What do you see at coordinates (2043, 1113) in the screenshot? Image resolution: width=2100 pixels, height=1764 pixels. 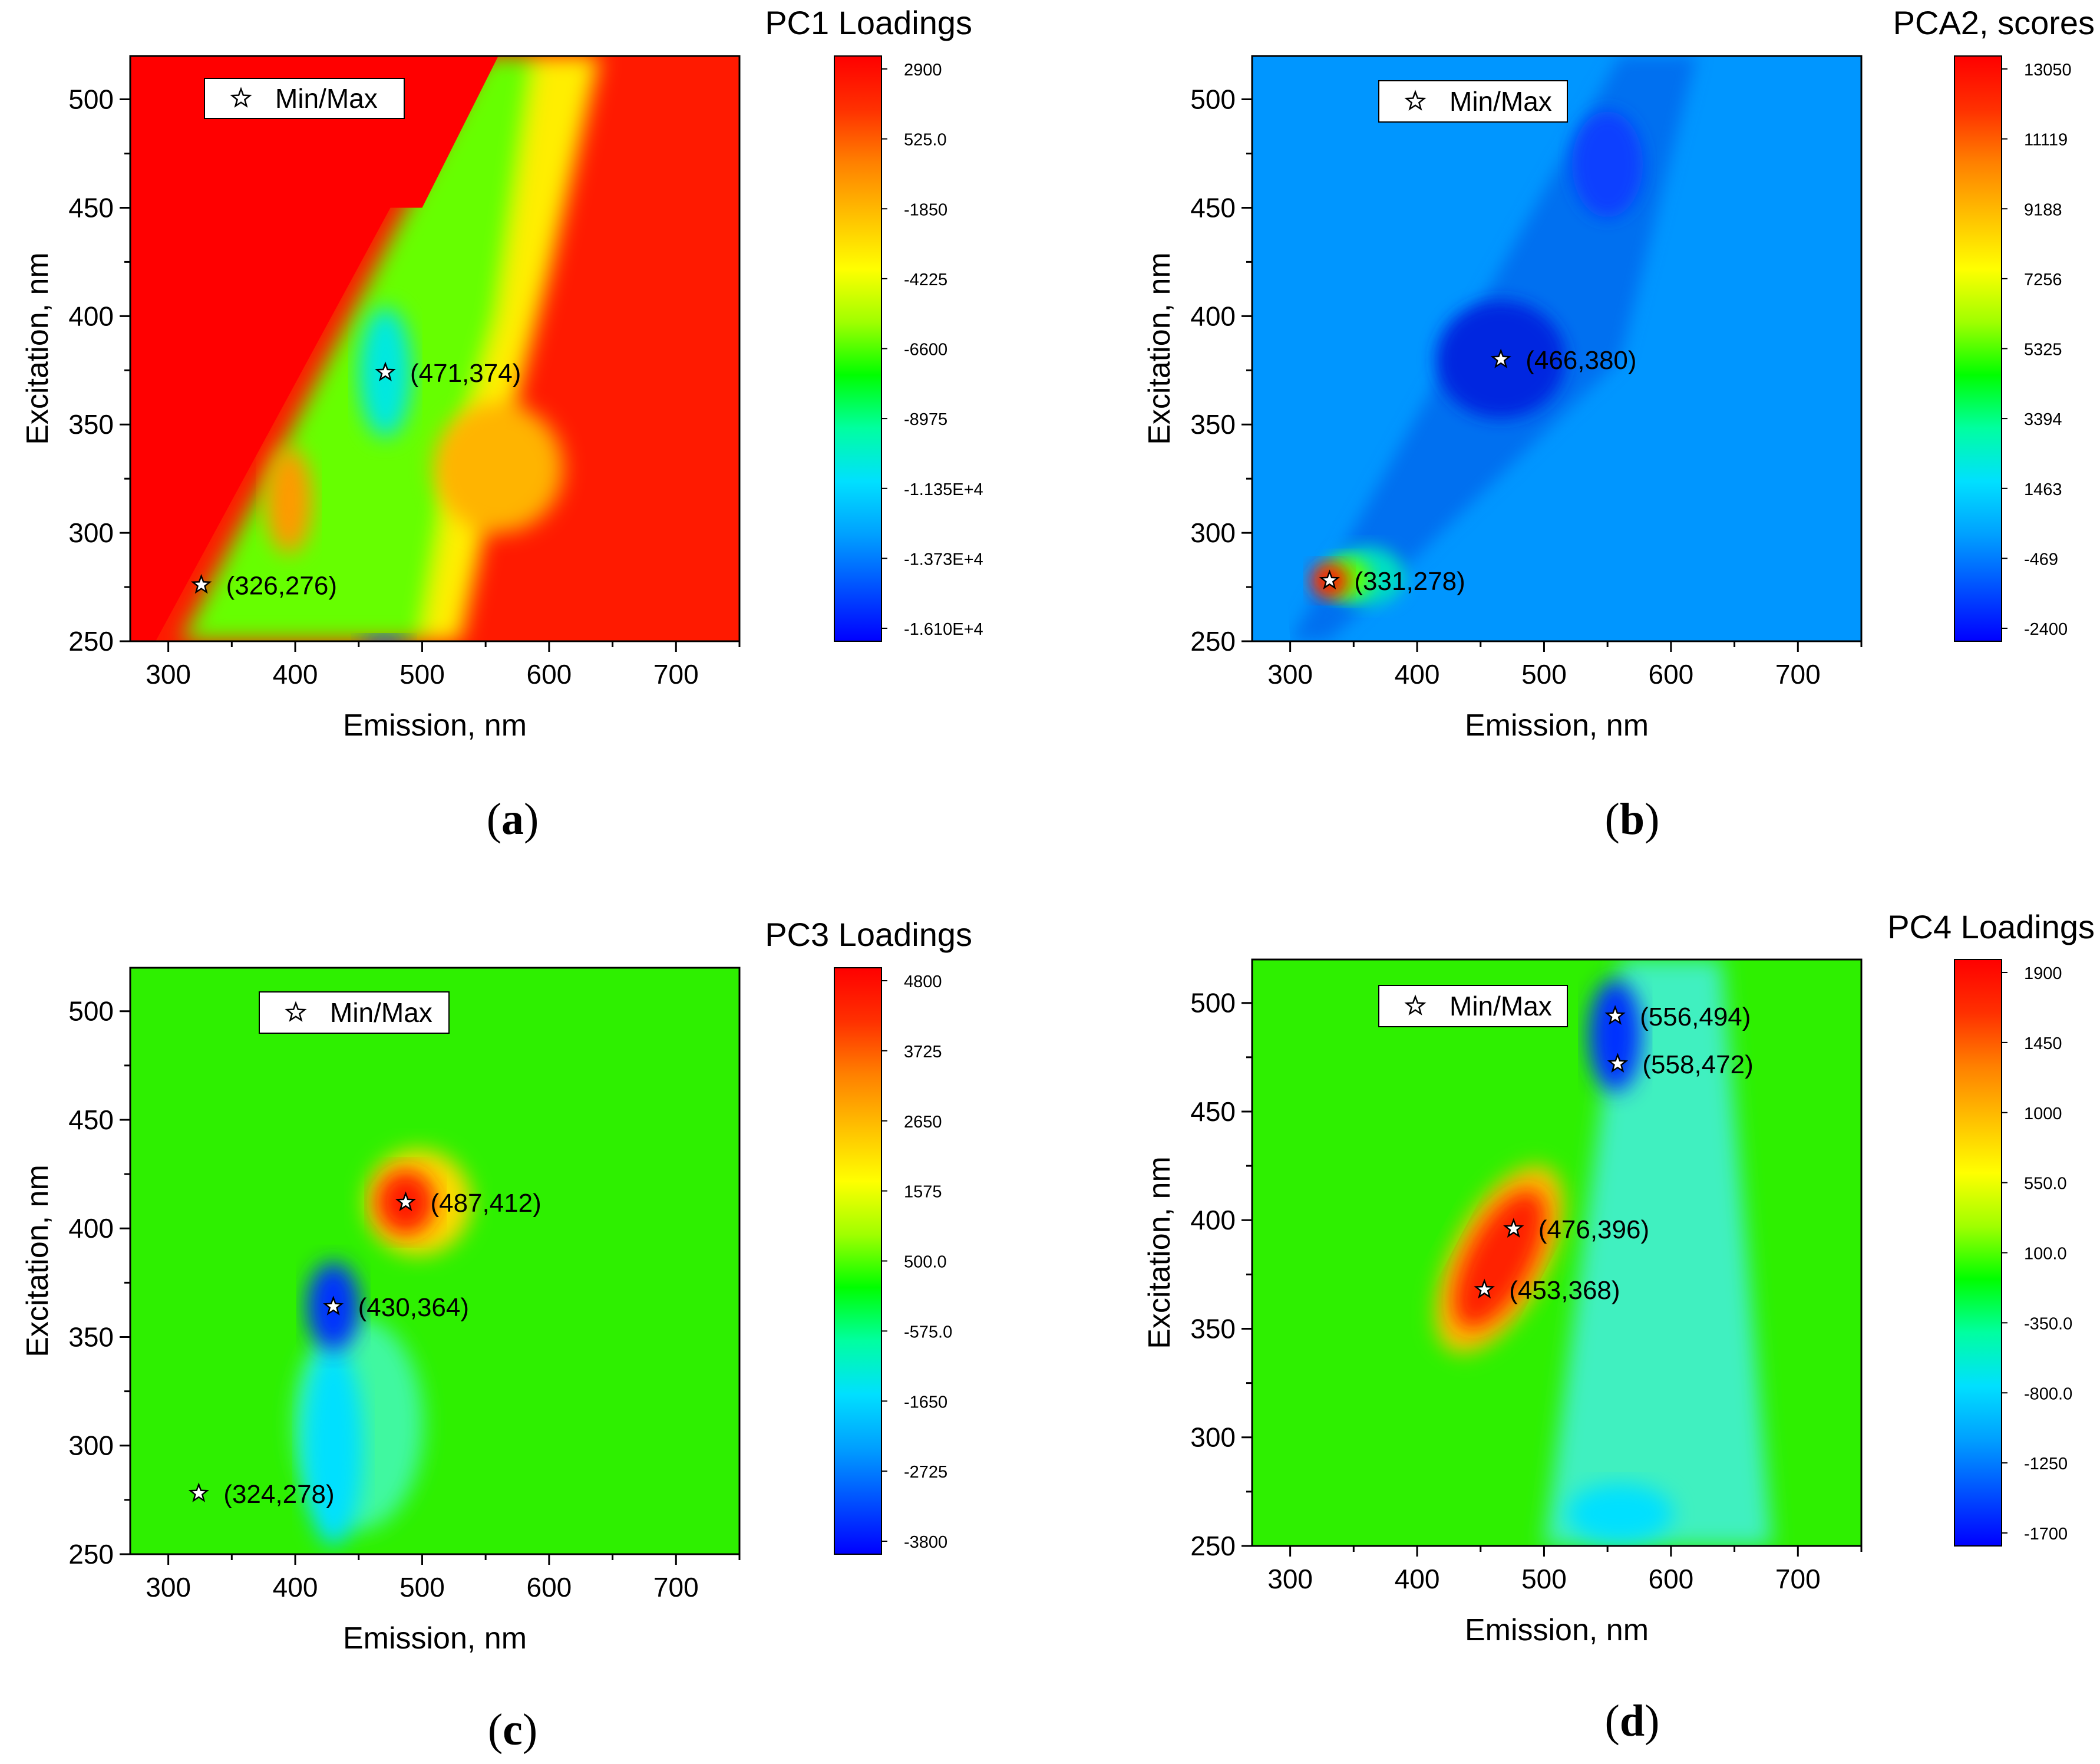 I see `colorbar-label: 1000` at bounding box center [2043, 1113].